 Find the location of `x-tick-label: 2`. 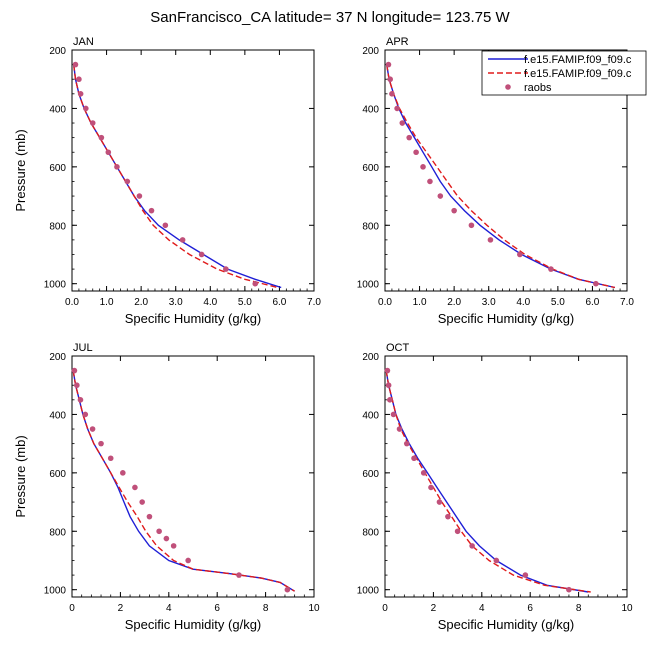

x-tick-label: 2 is located at coordinates (121, 608).